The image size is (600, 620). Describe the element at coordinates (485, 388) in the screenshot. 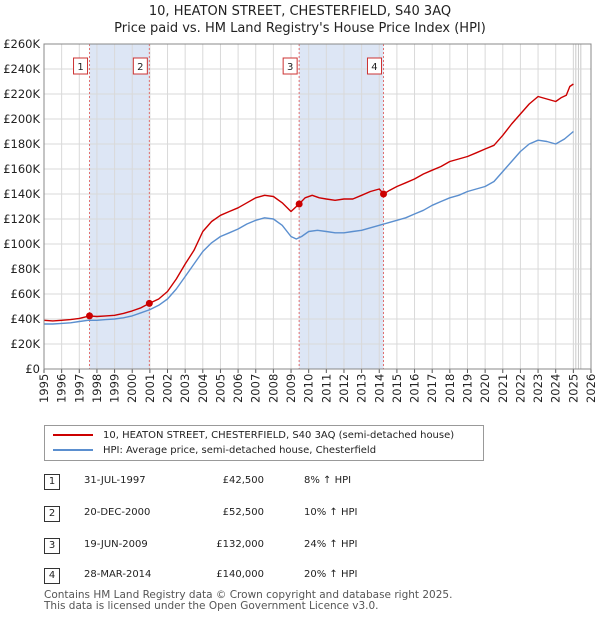

I see `x-tick-label: 2020` at that location.